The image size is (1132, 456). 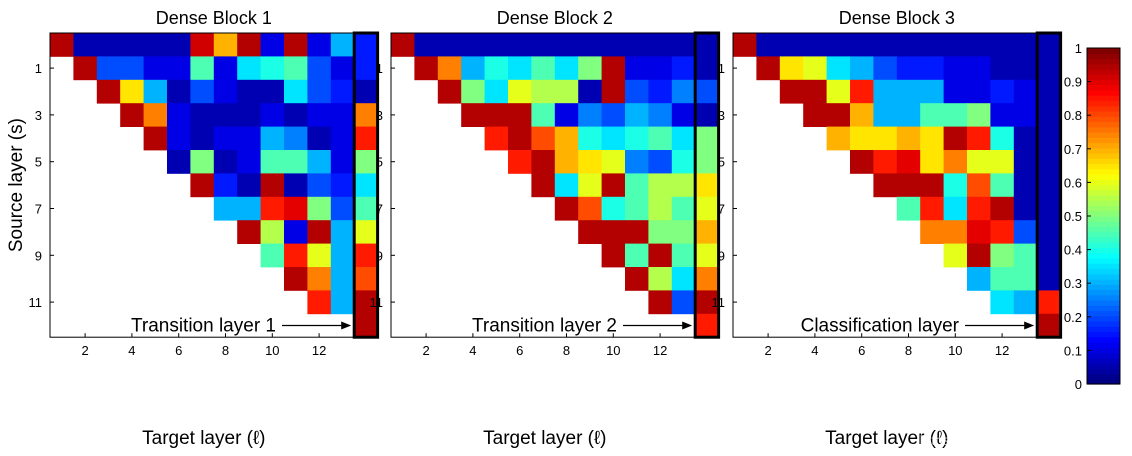 What do you see at coordinates (272, 350) in the screenshot?
I see `x-tick-label: 10` at bounding box center [272, 350].